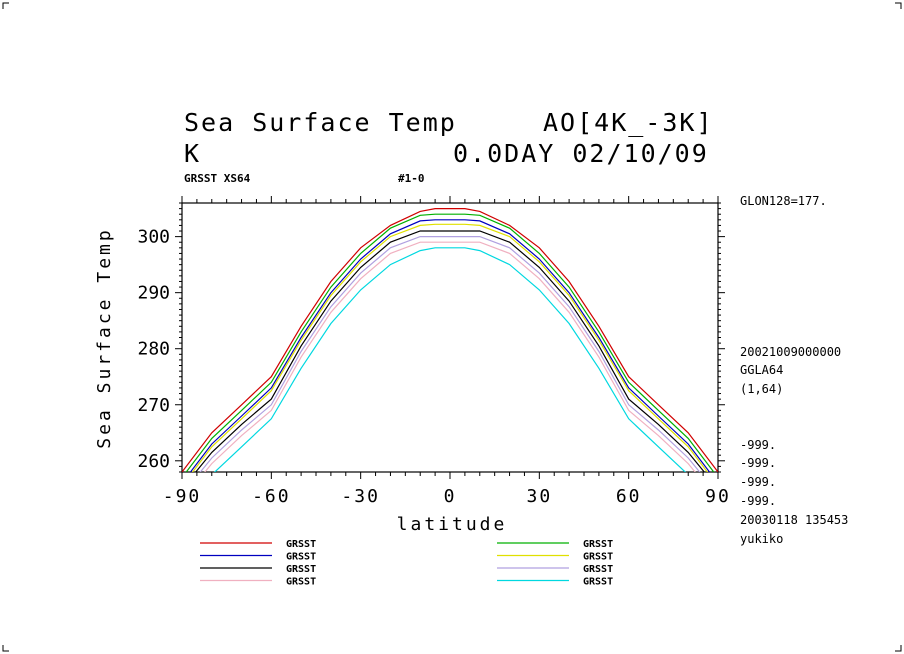  What do you see at coordinates (153, 349) in the screenshot?
I see `y-tick-label: 280` at bounding box center [153, 349].